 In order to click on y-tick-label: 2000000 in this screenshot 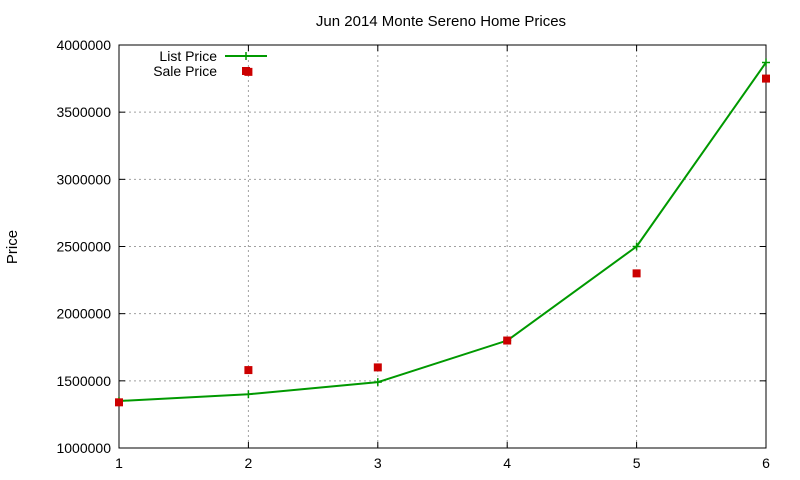, I will do `click(83, 314)`.